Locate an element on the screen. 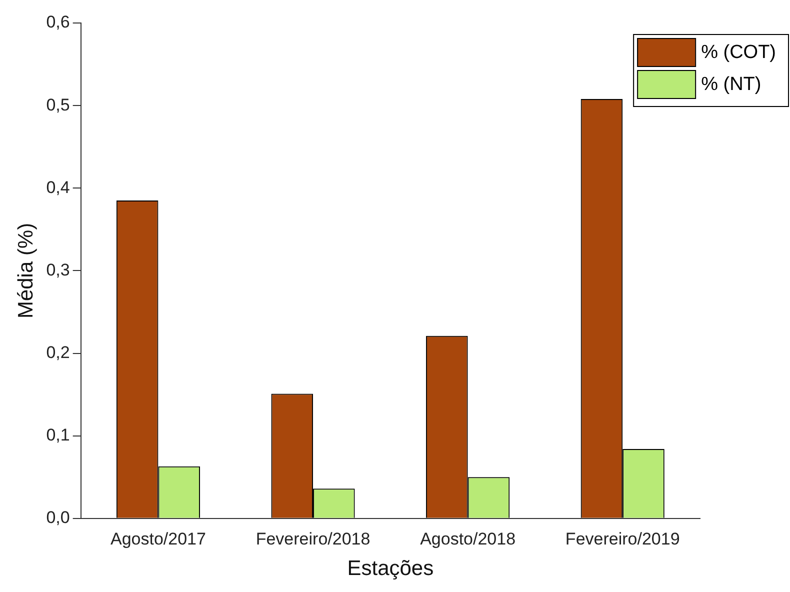 This screenshot has height=592, width=790. y-tick-label: 0,0 is located at coordinates (58, 518).